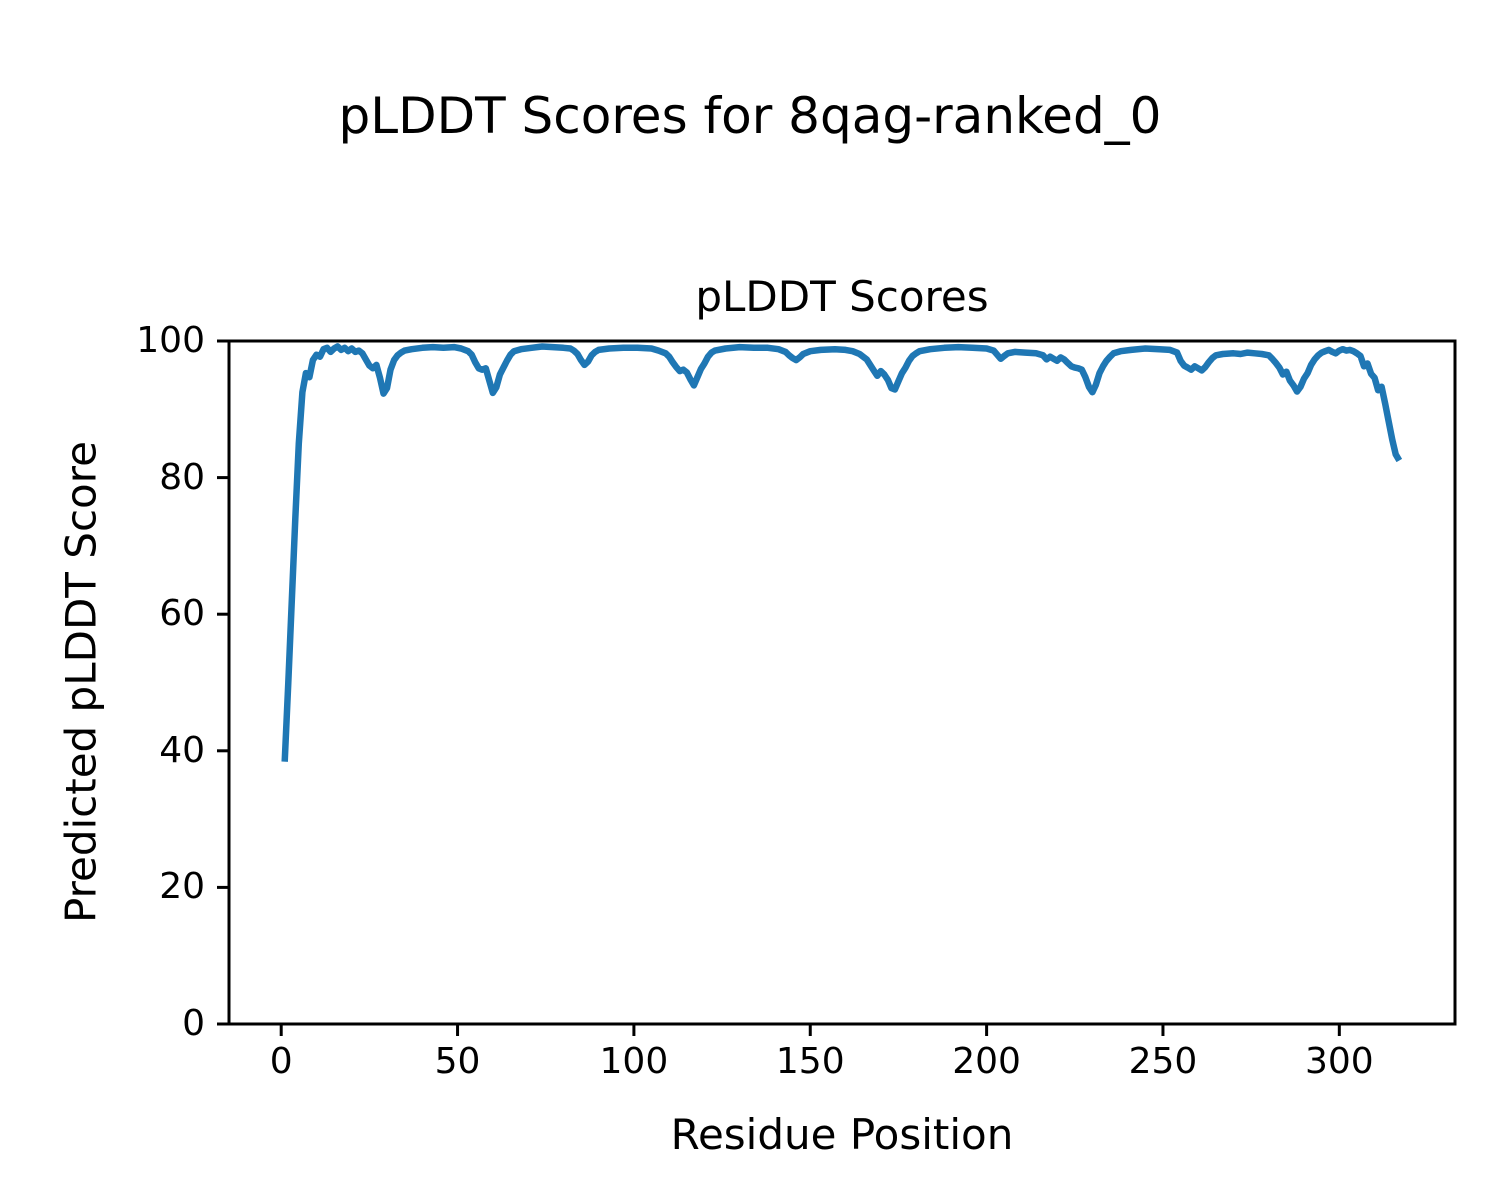  What do you see at coordinates (750, 116) in the screenshot?
I see `figure-title: pLDDT Scores for 8qag-ranked_0` at bounding box center [750, 116].